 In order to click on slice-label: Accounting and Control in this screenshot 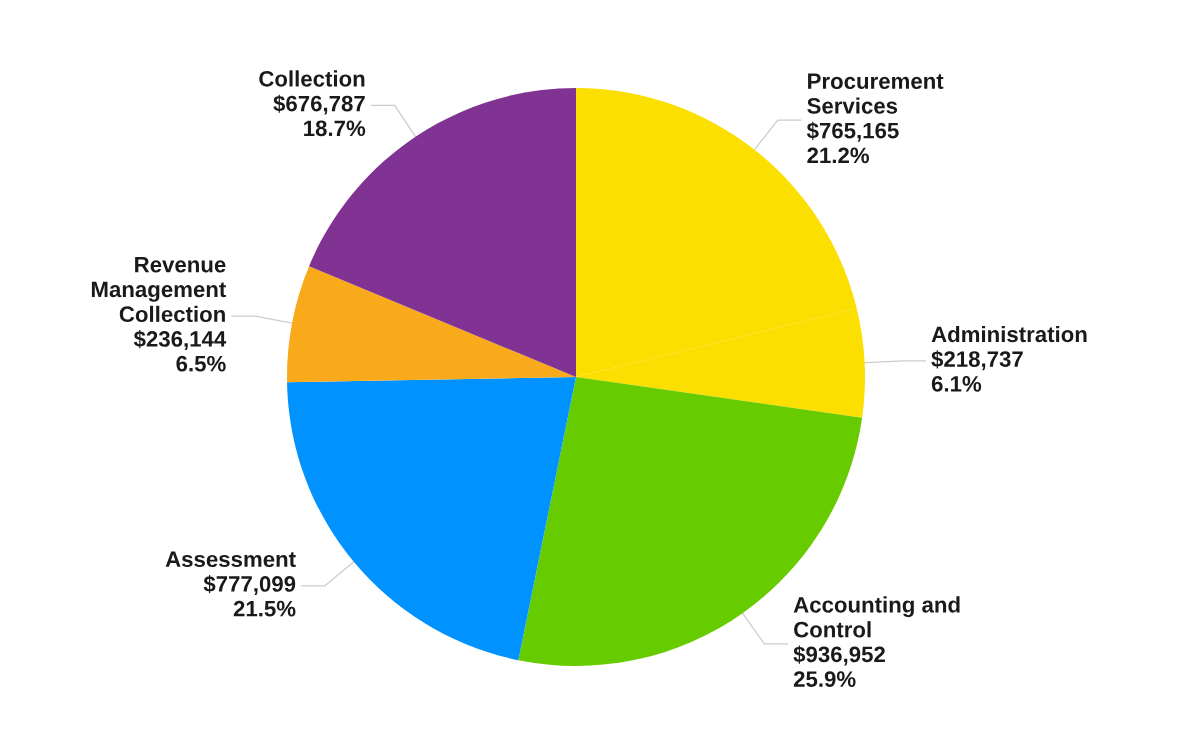, I will do `click(876, 617)`.